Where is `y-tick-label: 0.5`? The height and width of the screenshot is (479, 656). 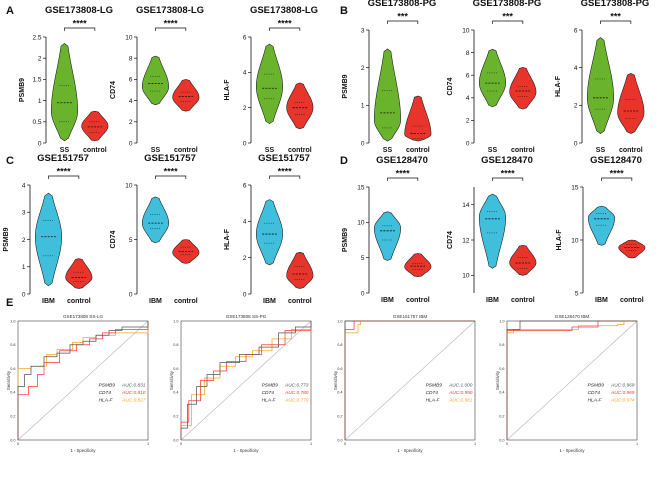 y-tick-label: 0.5 is located at coordinates (36, 122).